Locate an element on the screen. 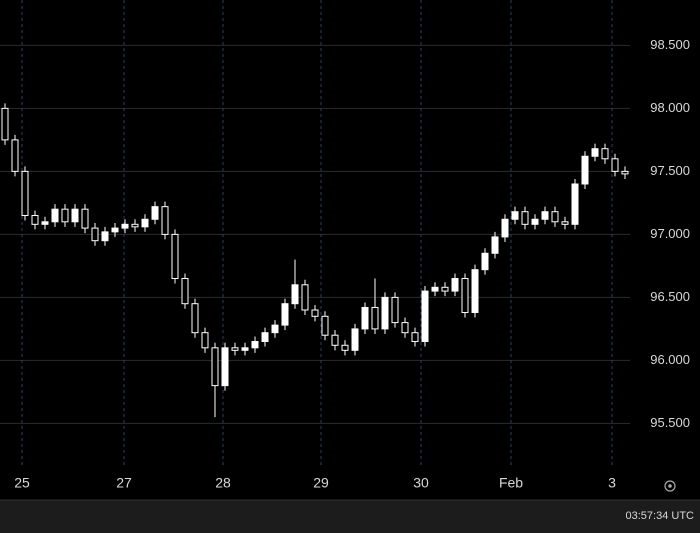 This screenshot has height=533, width=700. x-tick-label: 3 is located at coordinates (612, 483).